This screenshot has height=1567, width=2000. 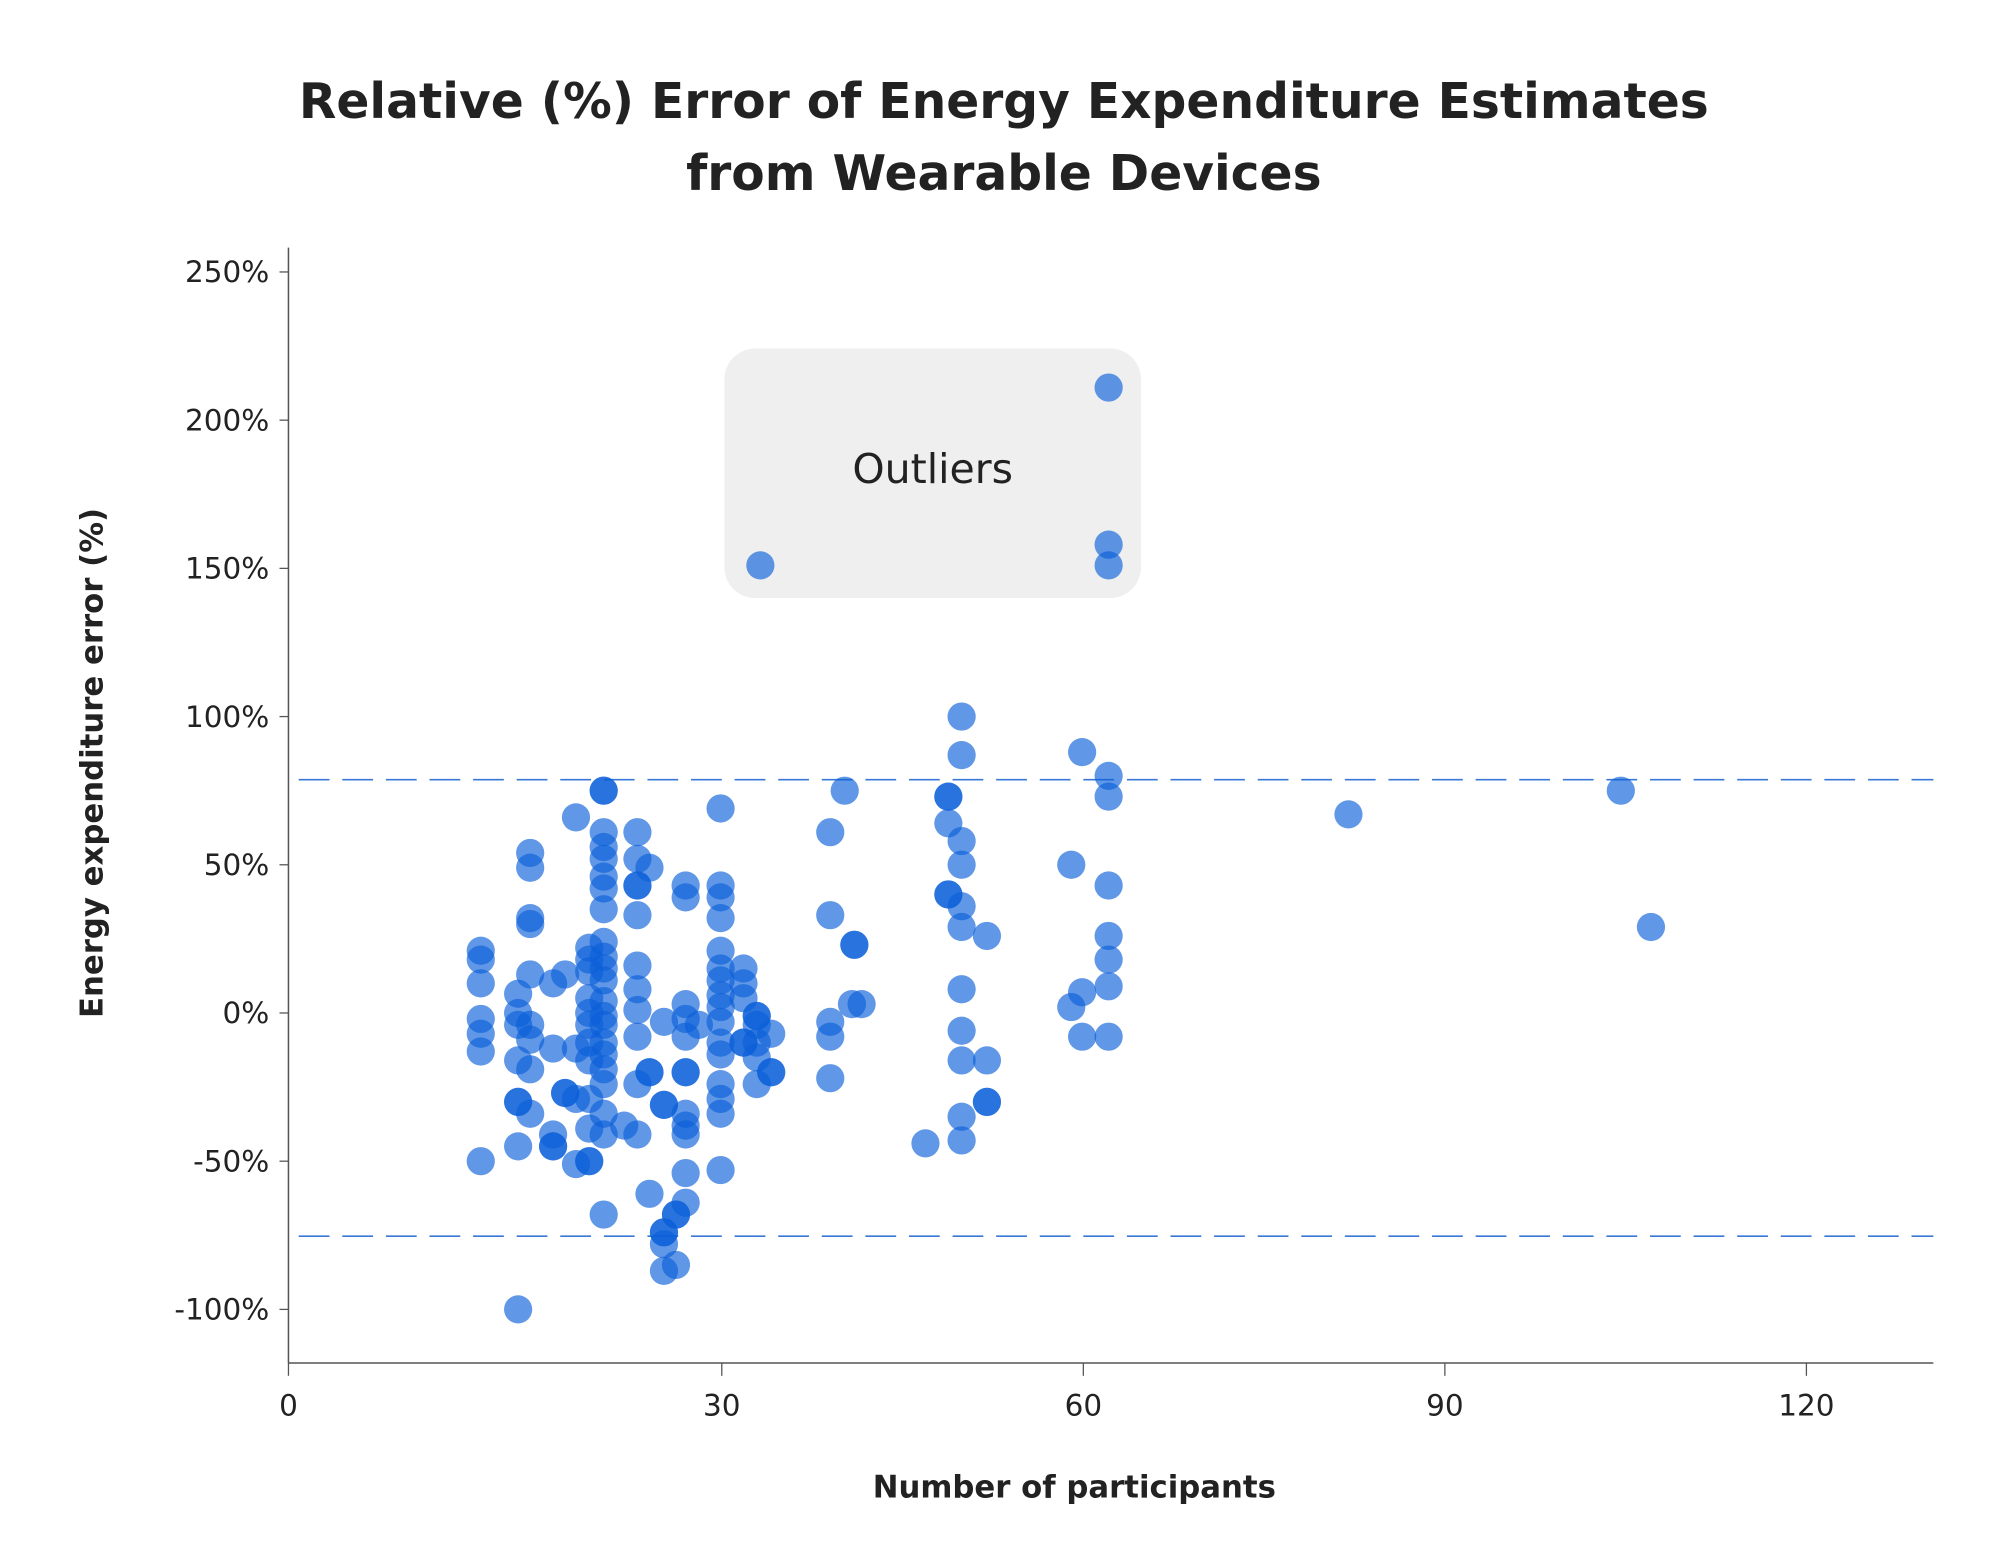 I want to click on y-tick-label: -100%, so click(x=221, y=1310).